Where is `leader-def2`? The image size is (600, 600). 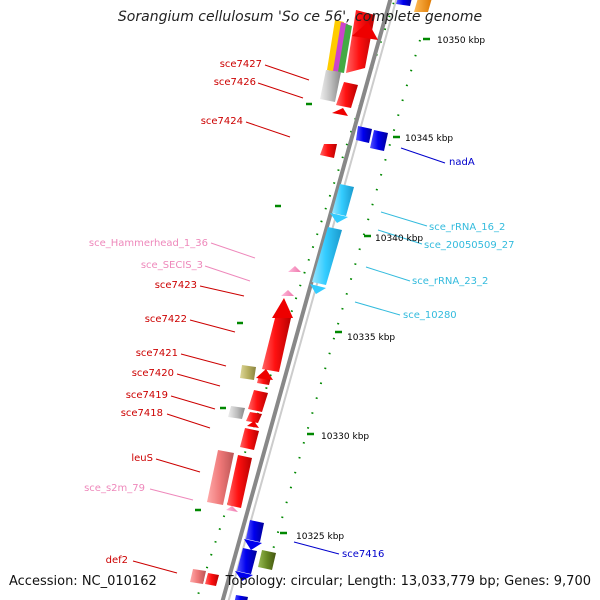 leader-def2 is located at coordinates (155, 567).